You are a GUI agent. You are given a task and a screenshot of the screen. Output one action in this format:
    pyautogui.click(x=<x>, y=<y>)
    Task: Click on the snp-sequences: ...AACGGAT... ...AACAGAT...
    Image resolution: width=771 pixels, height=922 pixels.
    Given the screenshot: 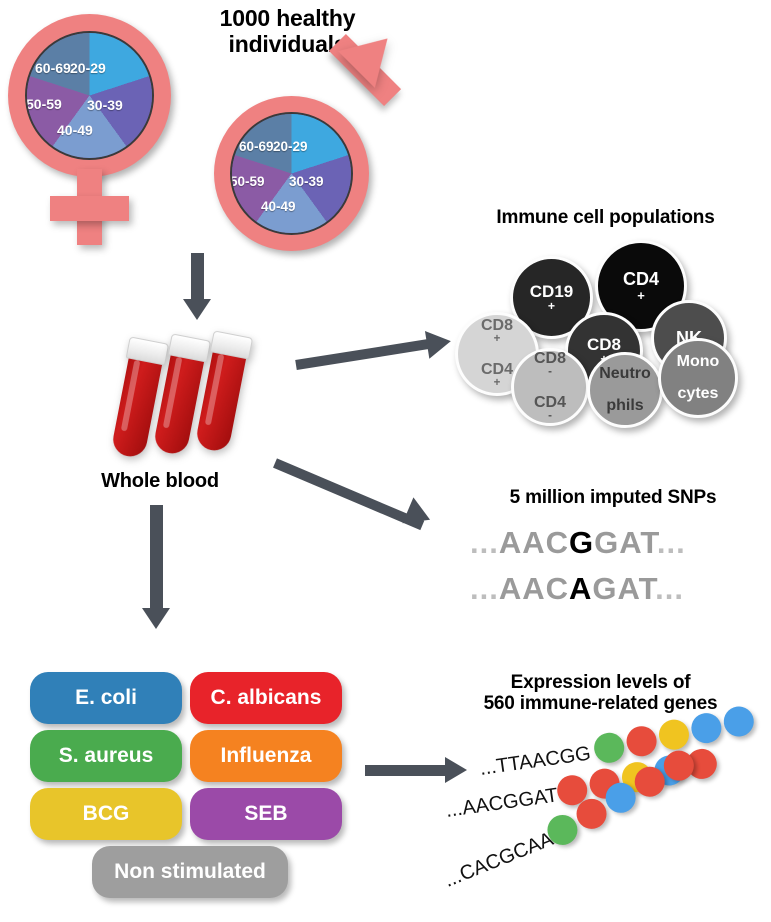 What is the action you would take?
    pyautogui.click(x=615, y=570)
    